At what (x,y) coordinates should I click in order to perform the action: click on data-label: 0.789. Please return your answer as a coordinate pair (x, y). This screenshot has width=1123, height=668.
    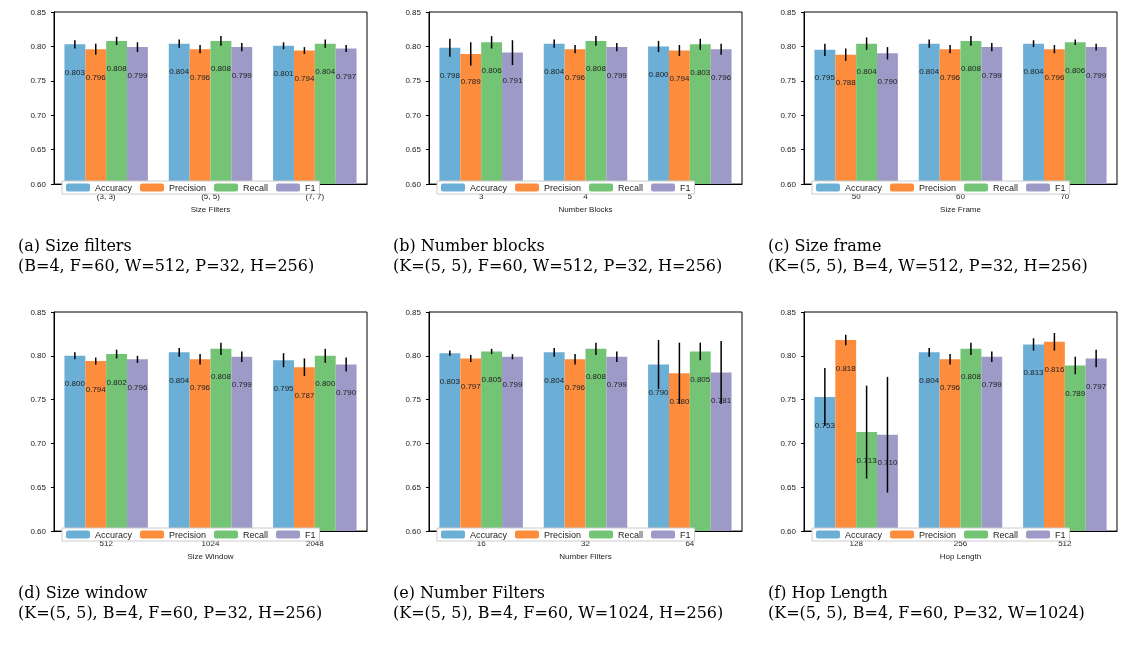
    Looking at the image, I should click on (1075, 393).